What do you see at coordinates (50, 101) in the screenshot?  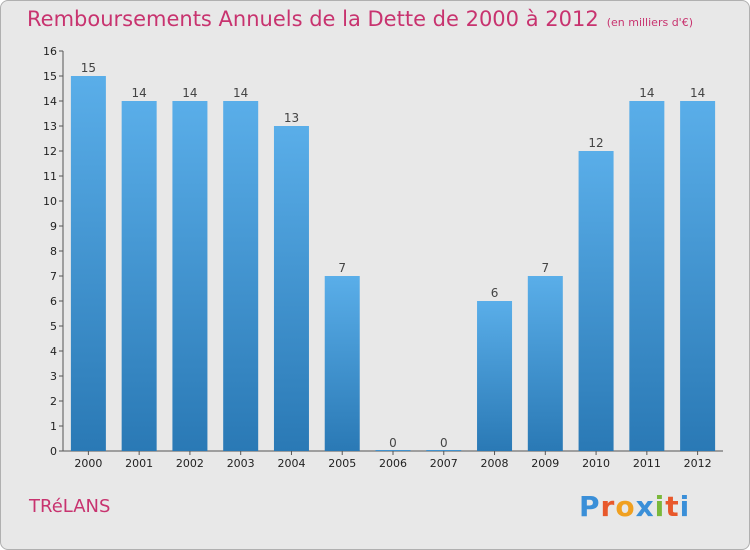 I see `y-tick-label: 14` at bounding box center [50, 101].